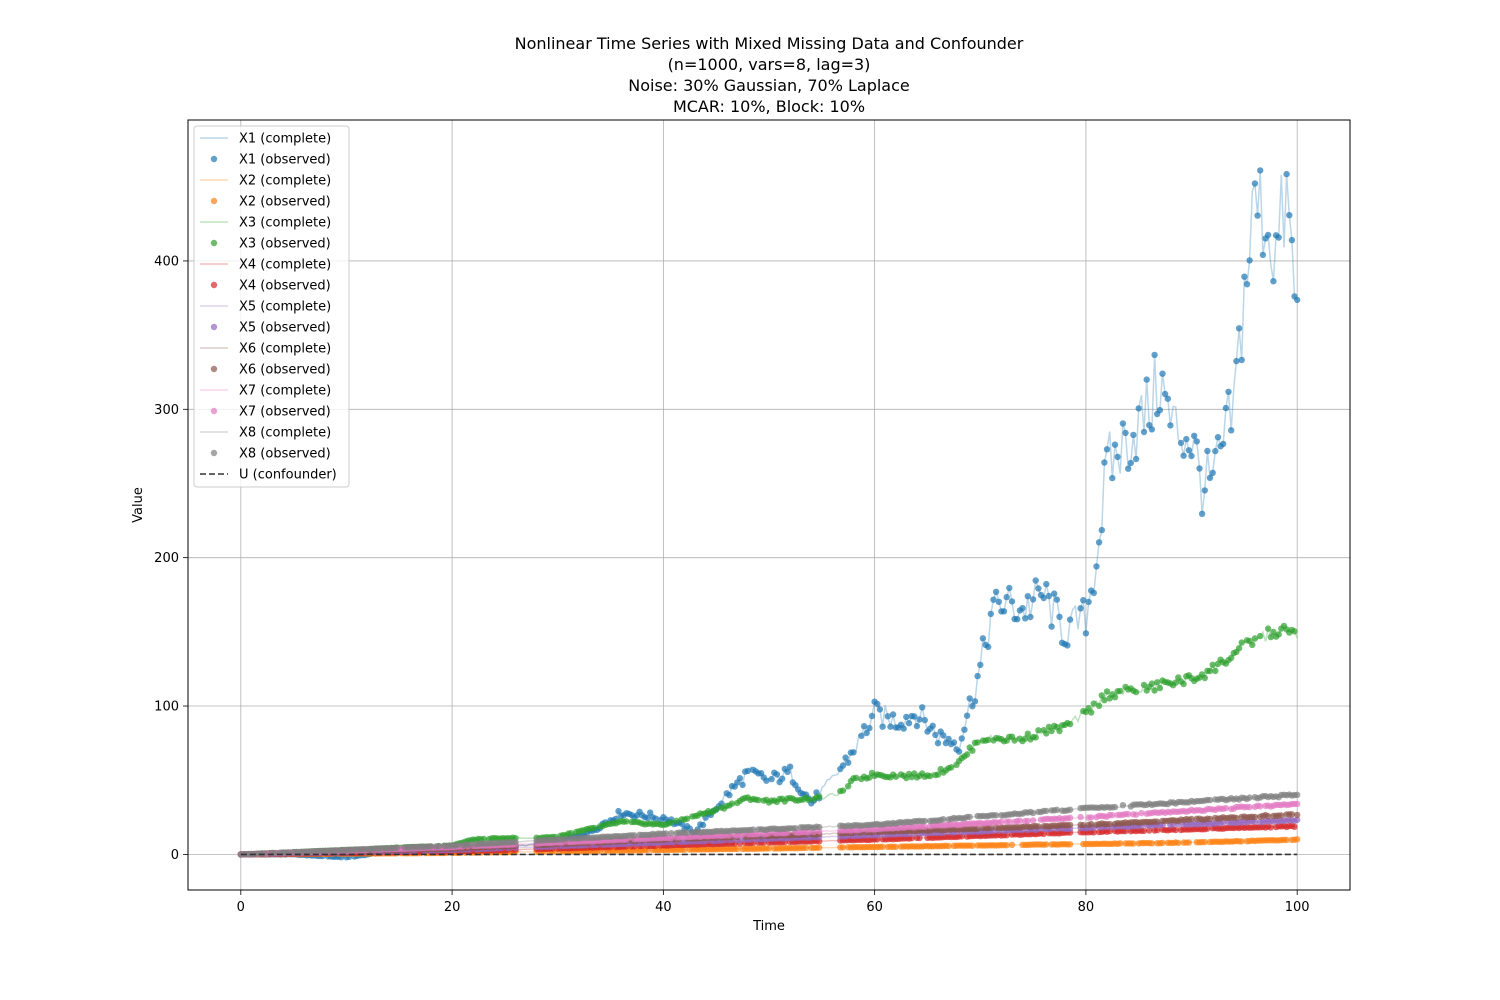  Describe the element at coordinates (265, 181) in the screenshot. I see `legend-entry: X2 (complete)` at that location.